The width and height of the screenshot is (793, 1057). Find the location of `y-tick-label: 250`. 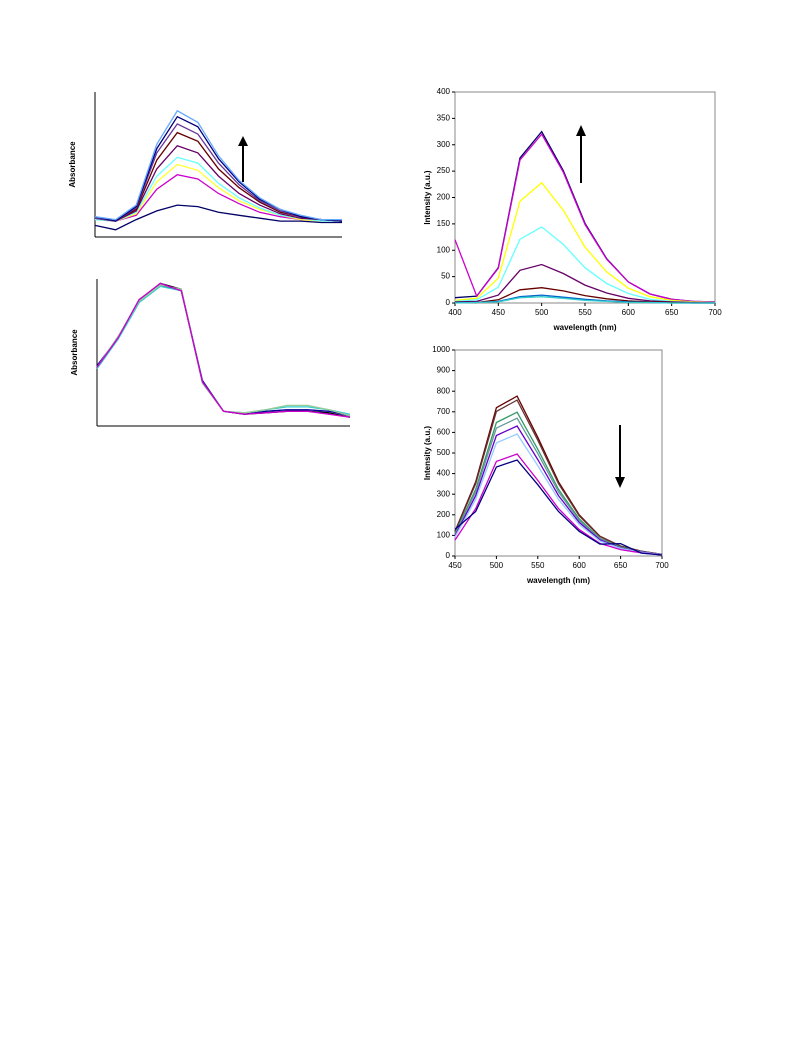

y-tick-label: 250 is located at coordinates (444, 170).